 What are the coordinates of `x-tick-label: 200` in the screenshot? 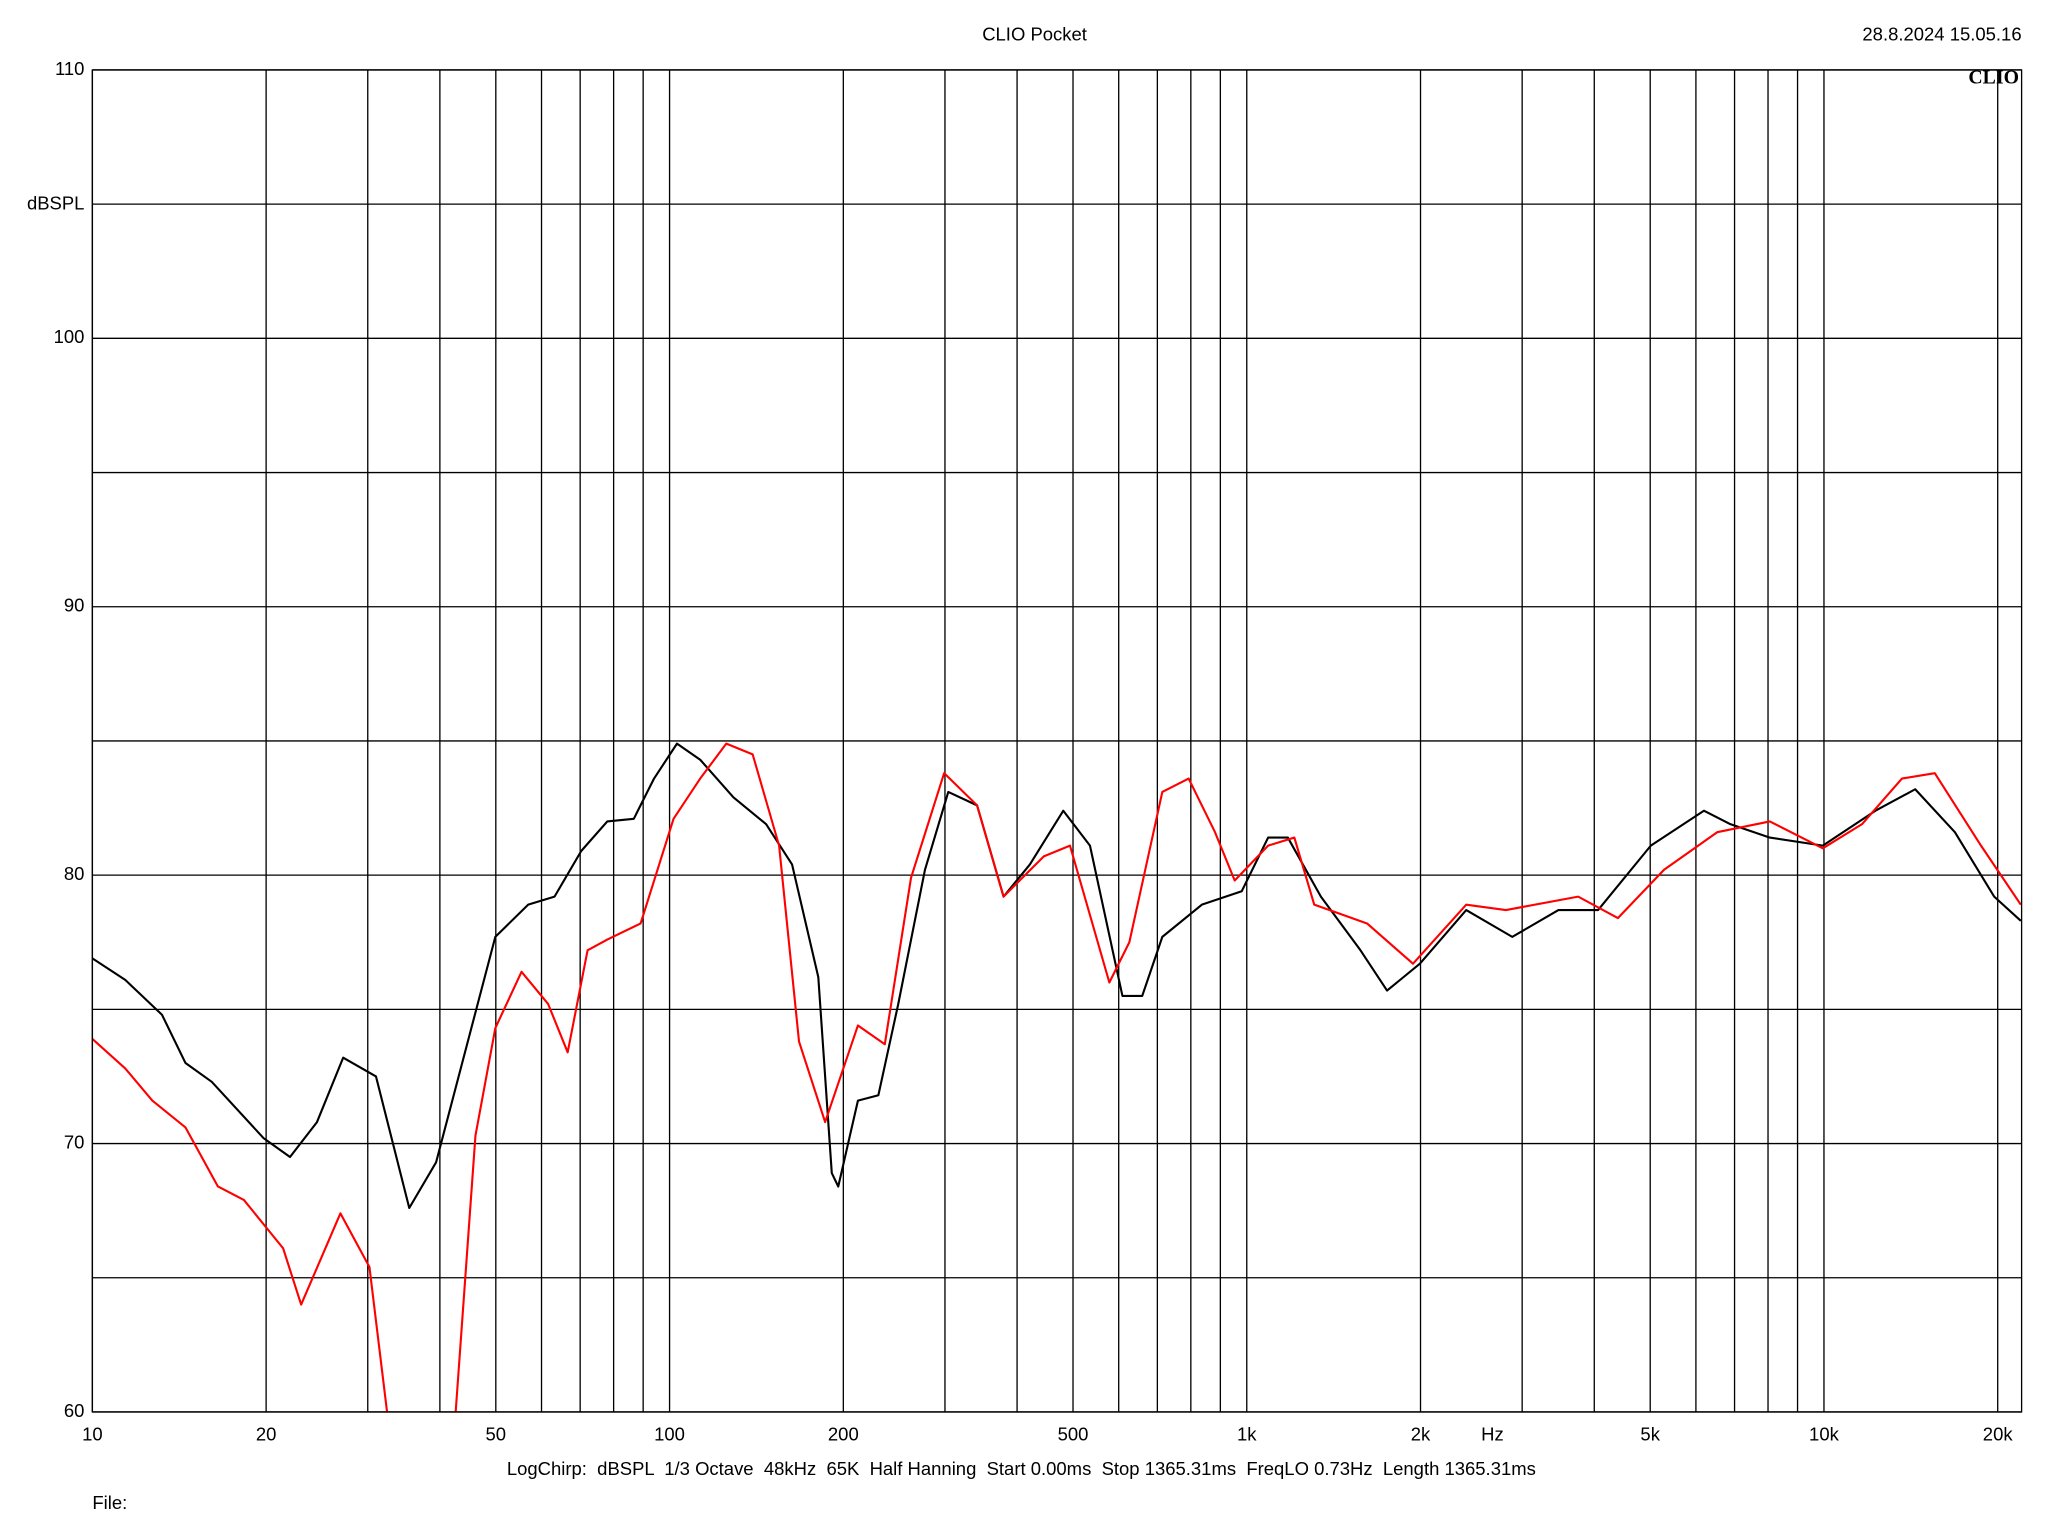 It's located at (843, 1434).